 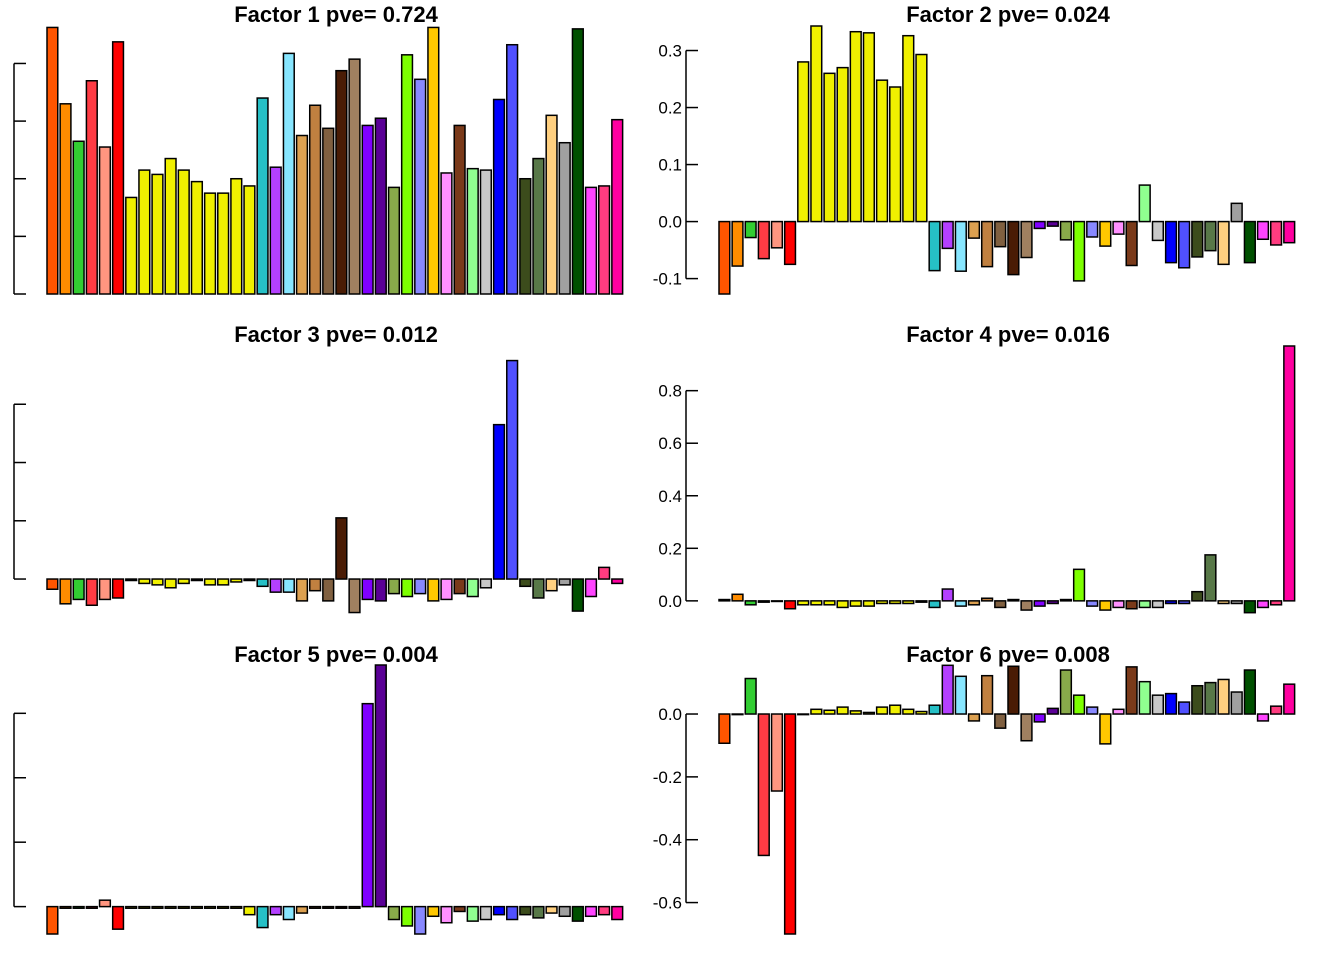 I want to click on factor-2-y-tick-label: 0.0, so click(x=670, y=222).